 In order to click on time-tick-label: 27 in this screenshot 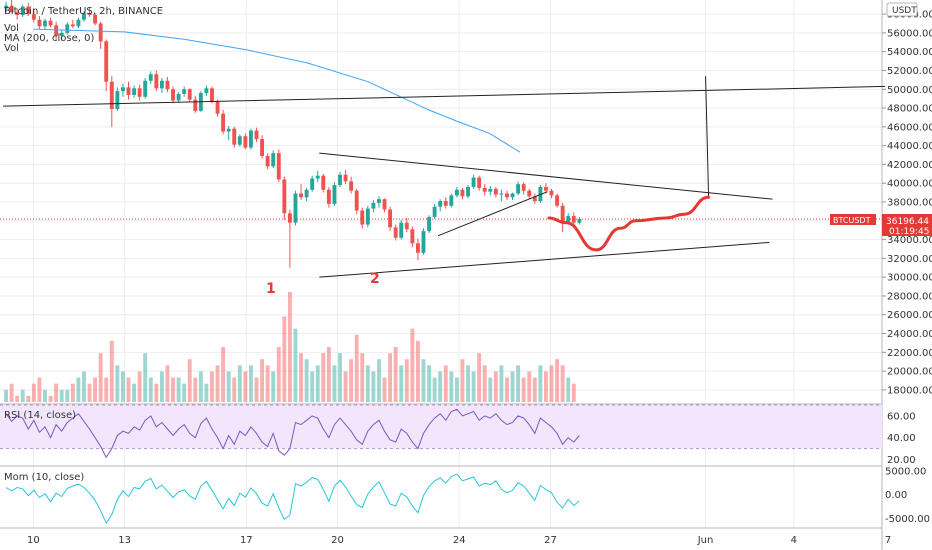, I will do `click(550, 540)`.